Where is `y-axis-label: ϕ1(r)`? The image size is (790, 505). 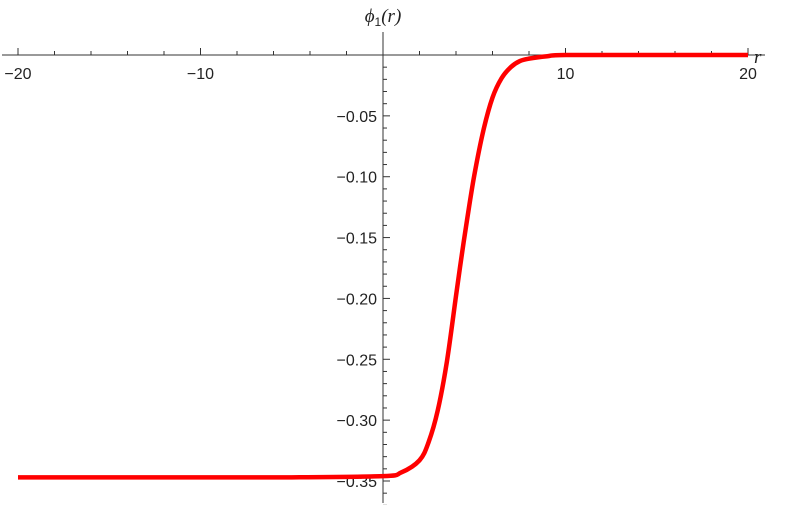
y-axis-label: ϕ1(r) is located at coordinates (383, 17).